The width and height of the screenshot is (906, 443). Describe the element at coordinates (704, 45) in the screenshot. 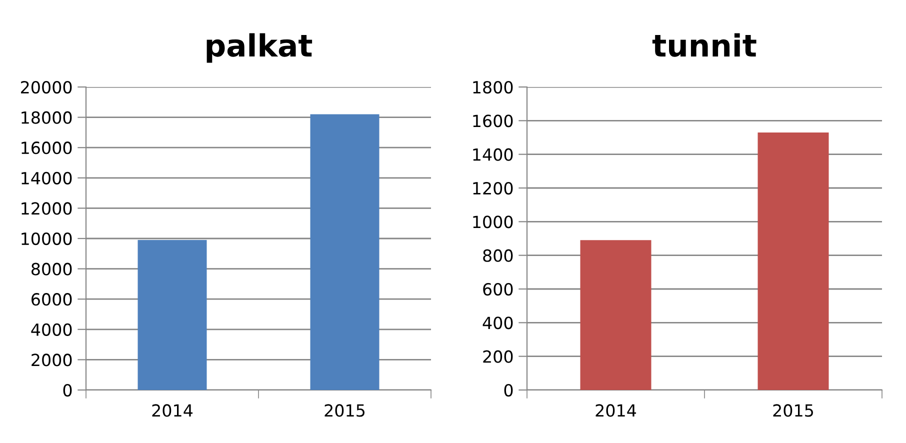

I see `chart-title: tunnit` at that location.